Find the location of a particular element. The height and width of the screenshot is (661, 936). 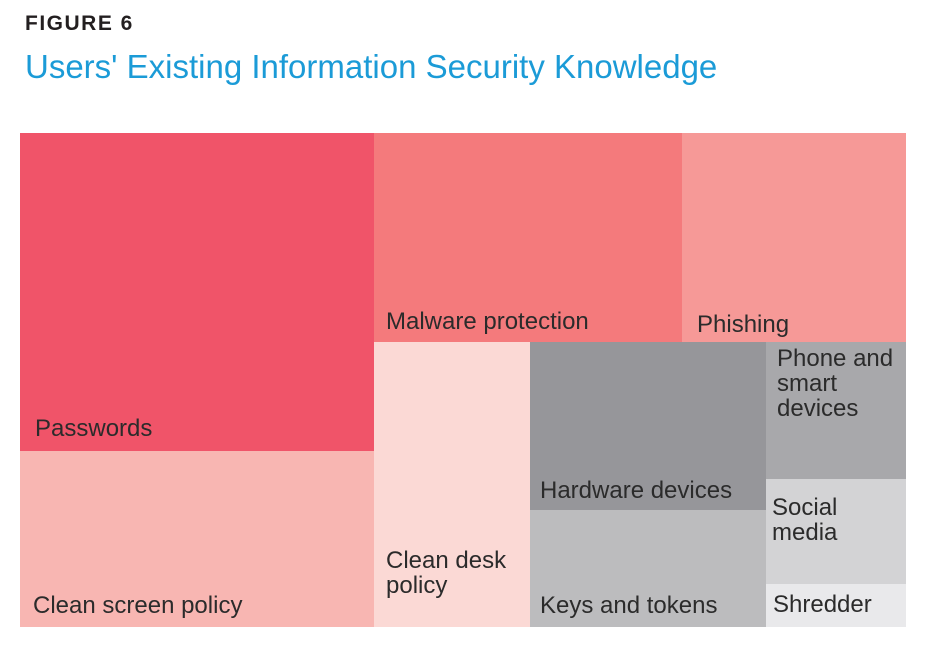

tile-keys-and-tokens: Keys and tokens is located at coordinates (648, 568).